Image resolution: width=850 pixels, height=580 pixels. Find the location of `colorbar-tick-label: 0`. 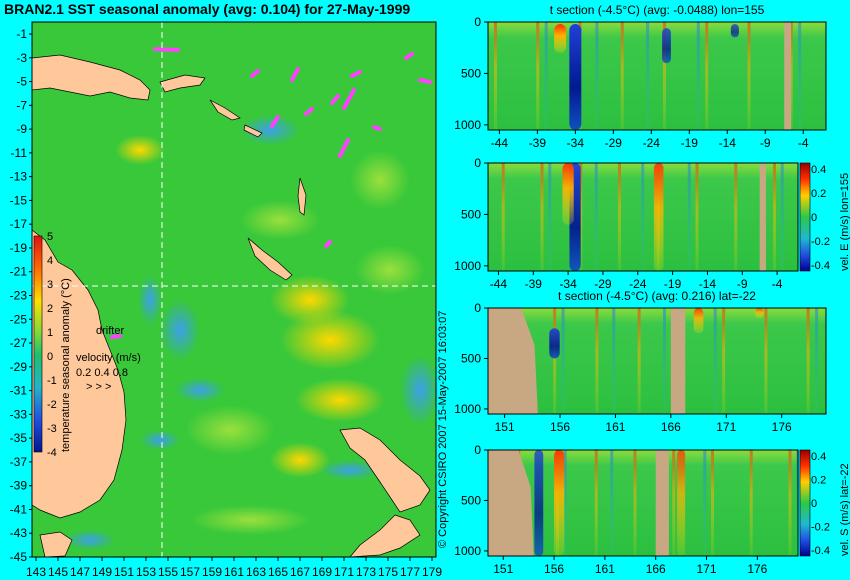

colorbar-tick-label: 0 is located at coordinates (50, 357).